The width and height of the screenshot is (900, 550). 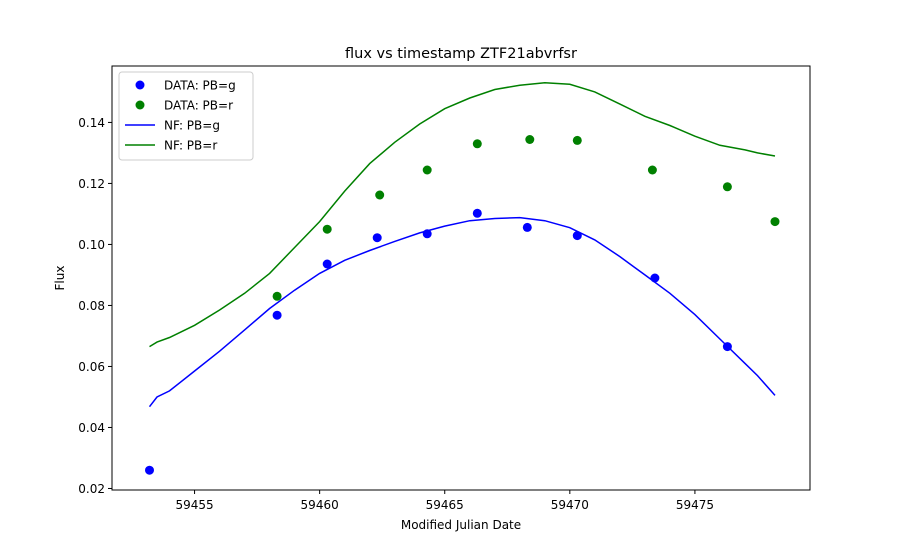 What do you see at coordinates (91, 245) in the screenshot?
I see `y-tick-label-4: 0.10` at bounding box center [91, 245].